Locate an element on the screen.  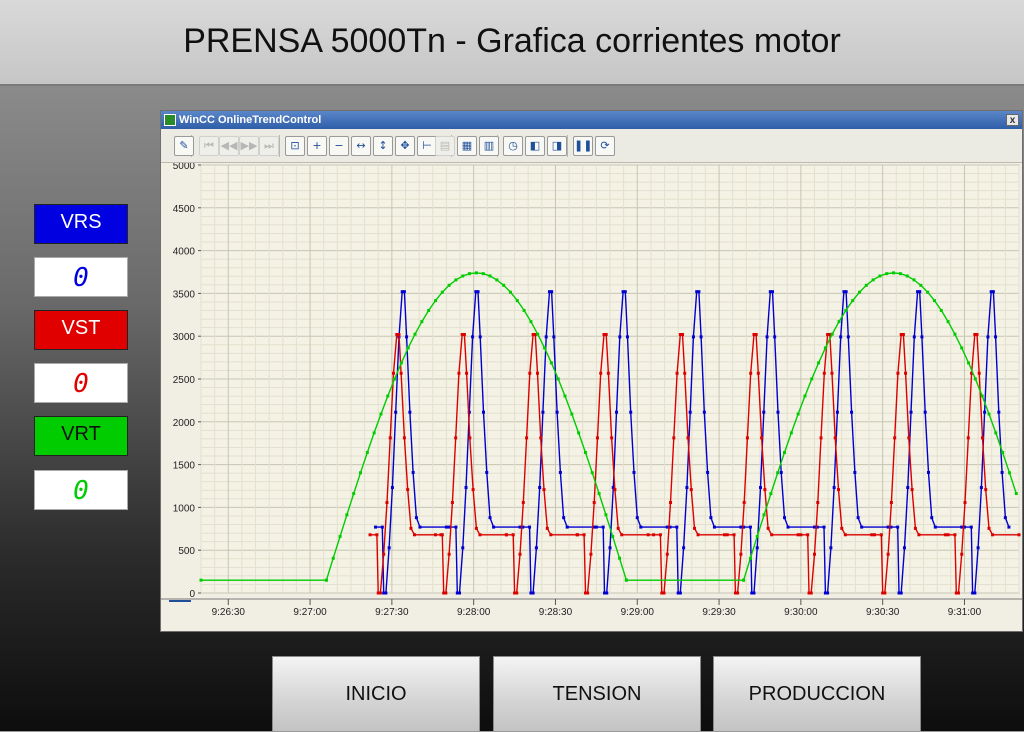
next-icon: ▶▶ is located at coordinates (249, 146).